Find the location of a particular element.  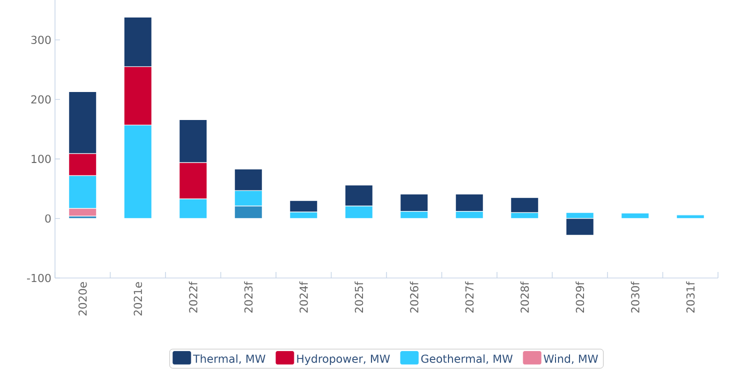

y-tick-label: 300 is located at coordinates (41, 40).